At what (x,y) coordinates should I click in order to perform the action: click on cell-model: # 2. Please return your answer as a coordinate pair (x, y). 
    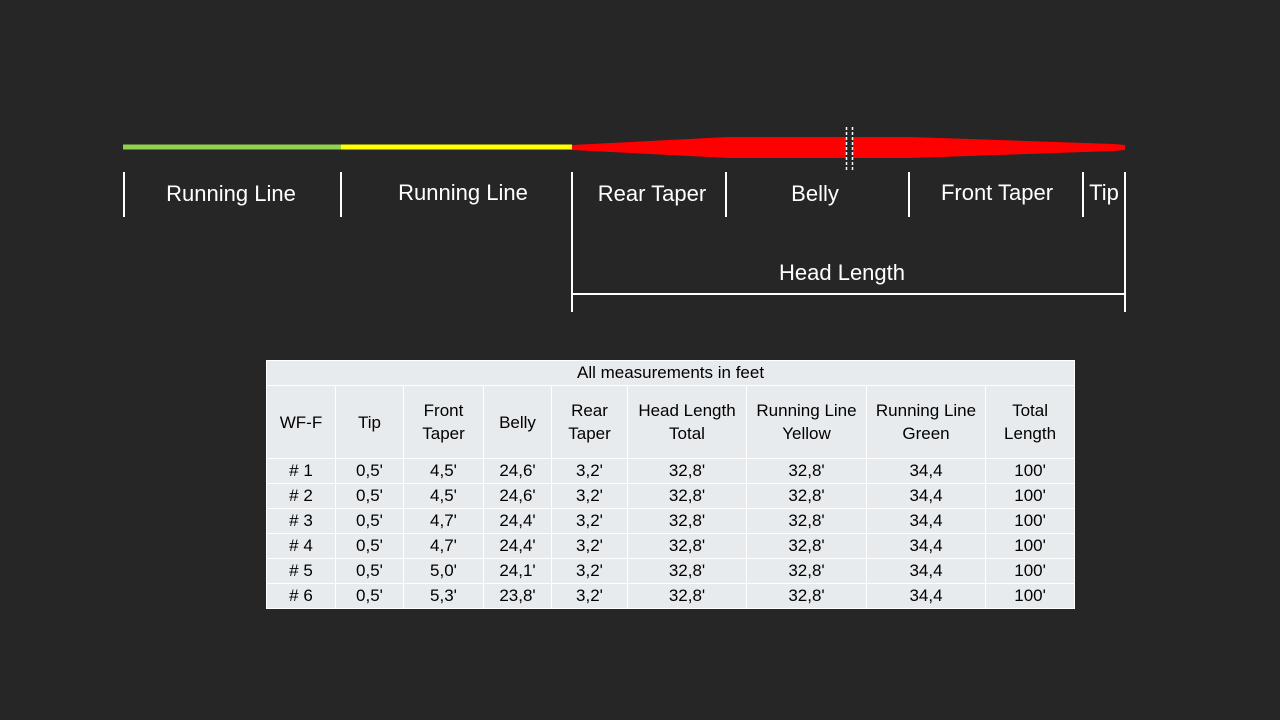
    Looking at the image, I should click on (301, 496).